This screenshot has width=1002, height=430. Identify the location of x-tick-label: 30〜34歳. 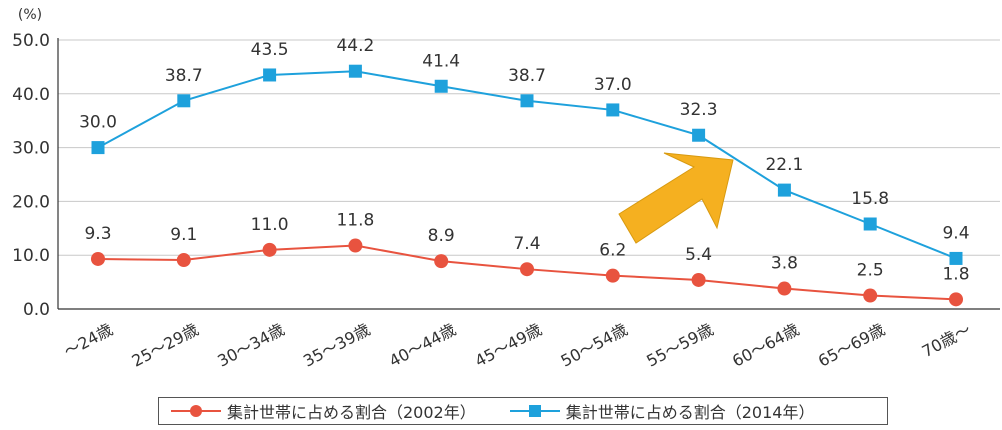
(250, 345).